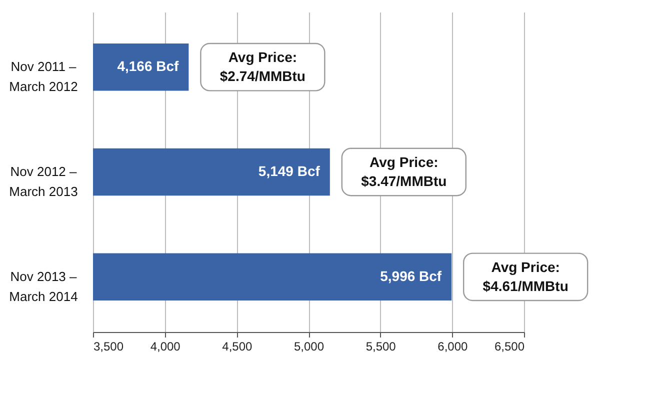 The width and height of the screenshot is (650, 394). Describe the element at coordinates (309, 347) in the screenshot. I see `x-tick-label: 5,000` at that location.